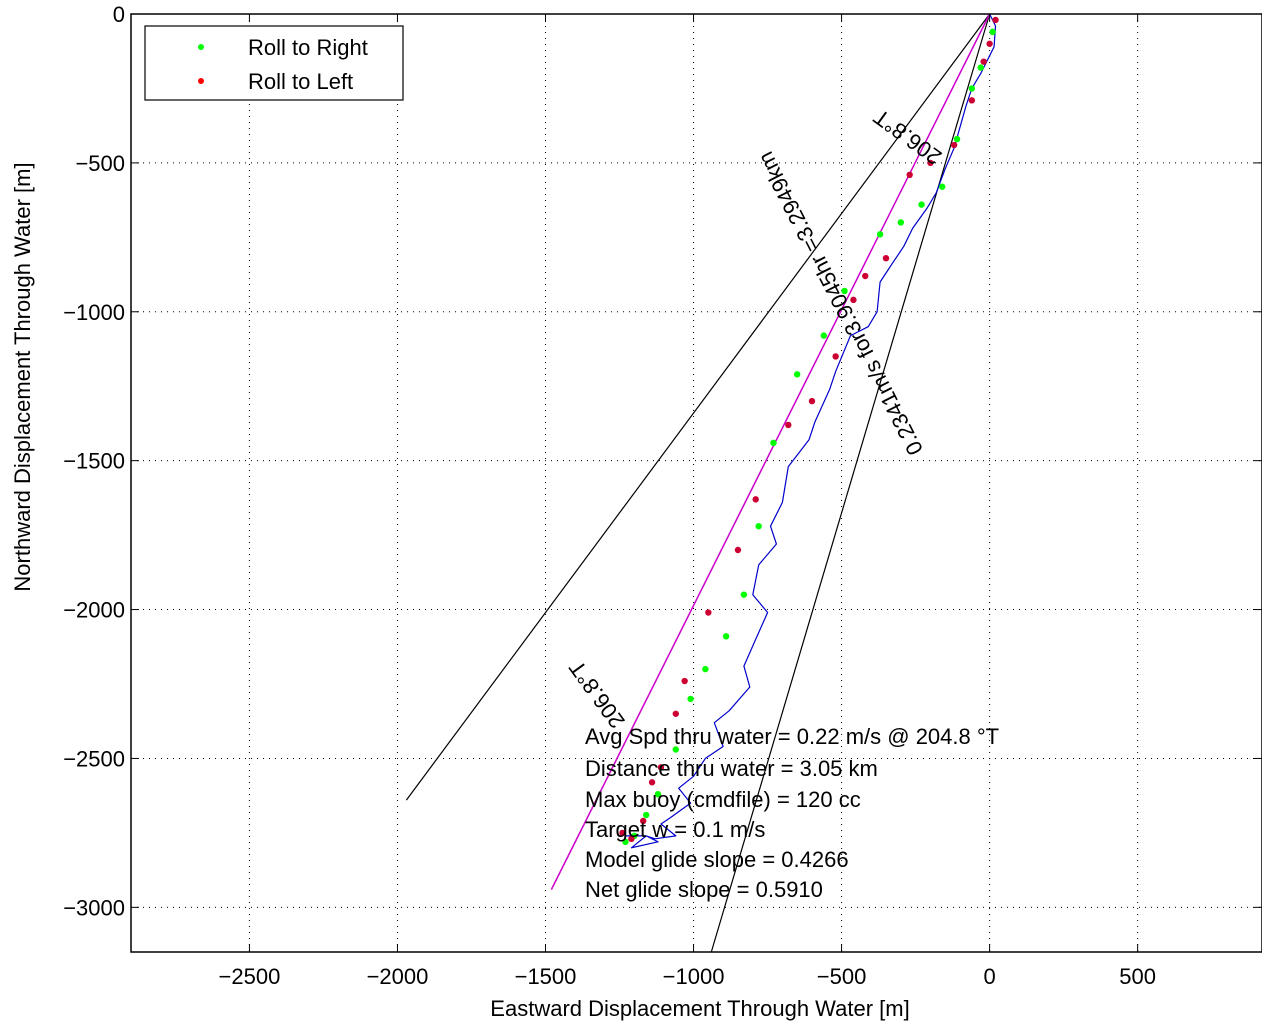 The image size is (1262, 1026). I want to click on legend-marker-roll-left, so click(201, 81).